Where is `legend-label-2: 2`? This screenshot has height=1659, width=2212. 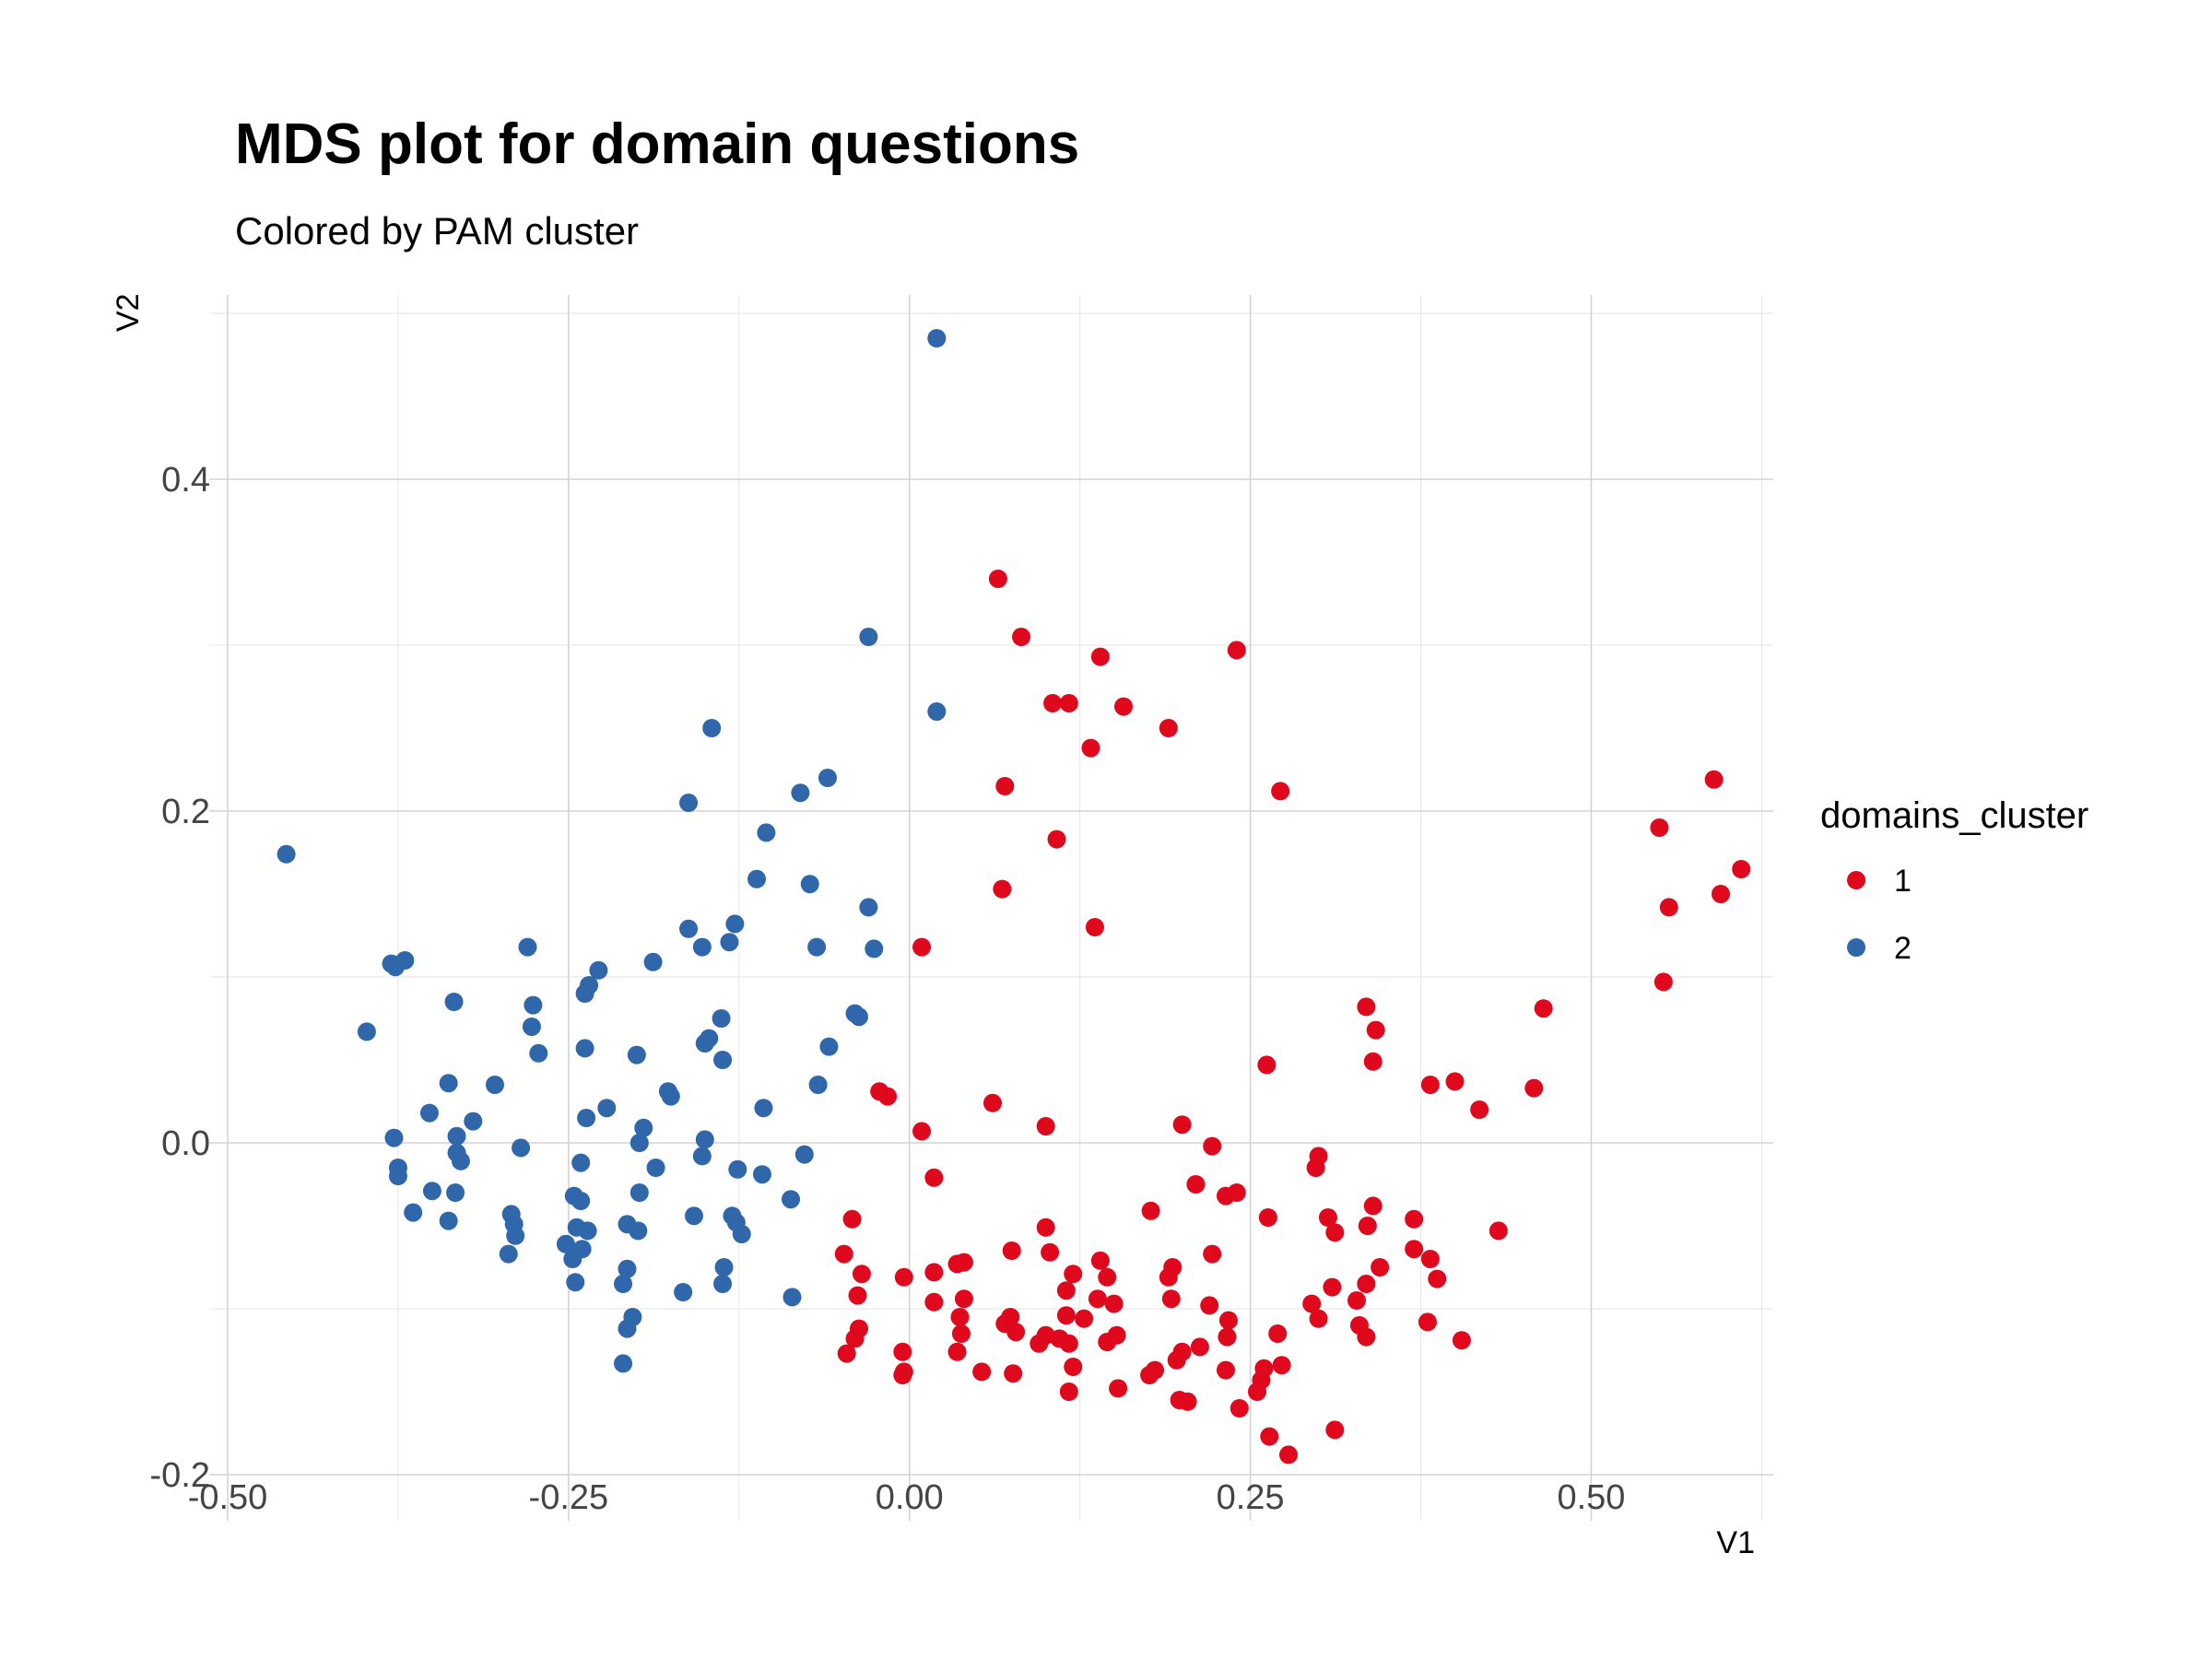
legend-label-2: 2 is located at coordinates (1903, 948).